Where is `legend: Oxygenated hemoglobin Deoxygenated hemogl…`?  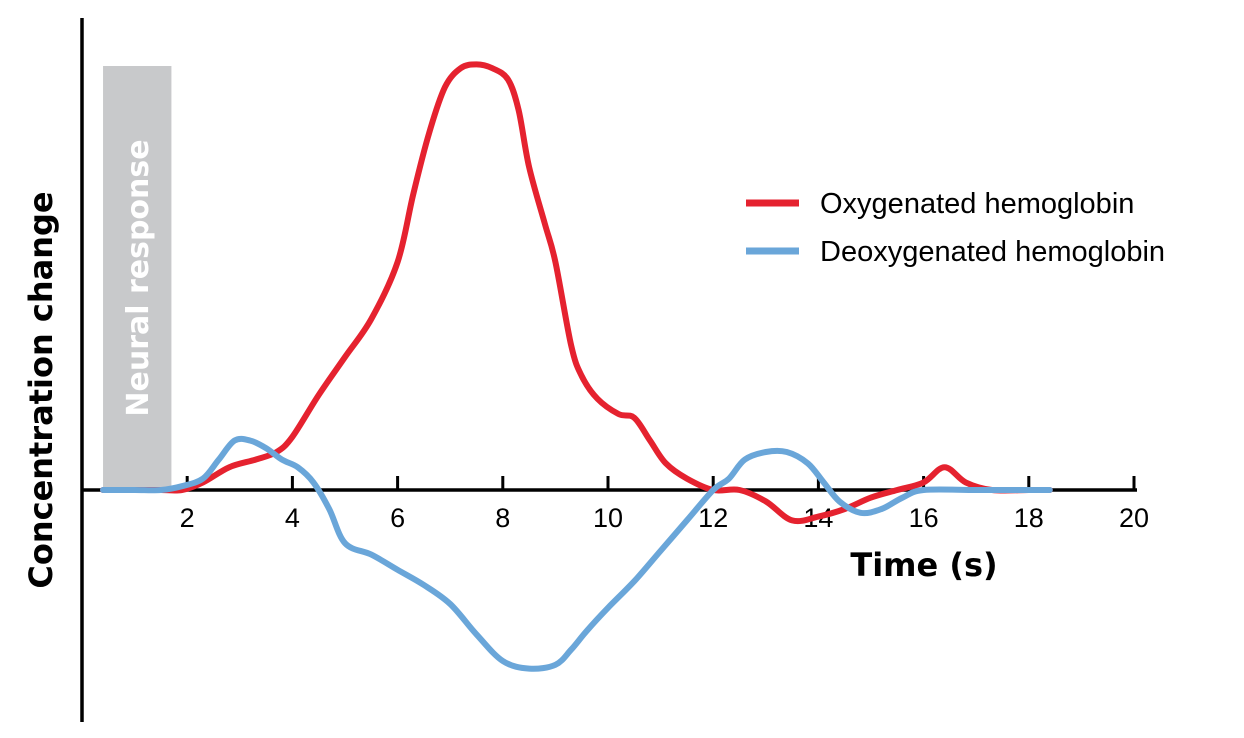
legend: Oxygenated hemoglobin Deoxygenated hemogl… is located at coordinates (955, 228).